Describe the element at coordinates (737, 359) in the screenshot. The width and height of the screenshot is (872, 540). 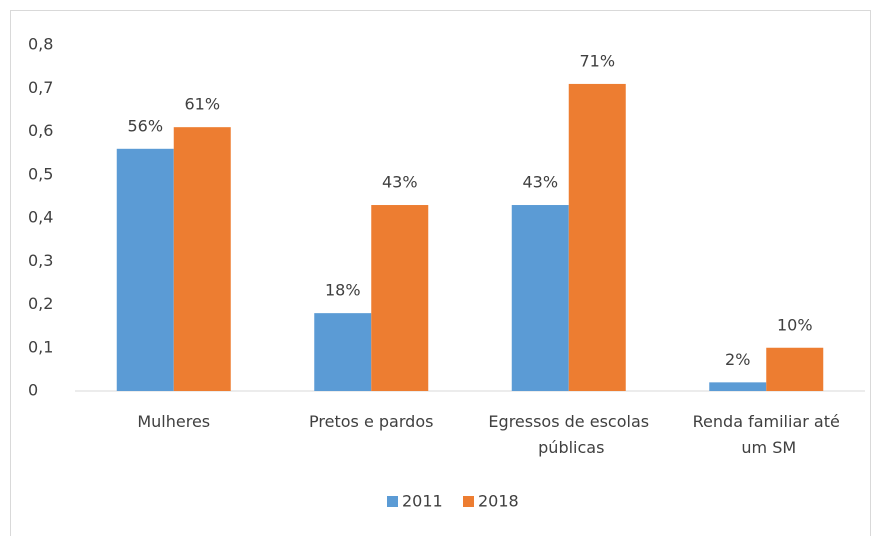
I see `data-label: 2%` at that location.